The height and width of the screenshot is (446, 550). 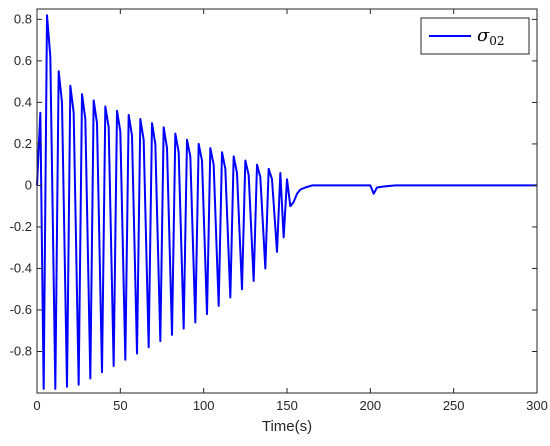 What do you see at coordinates (475, 36) in the screenshot?
I see `legend: σ02` at bounding box center [475, 36].